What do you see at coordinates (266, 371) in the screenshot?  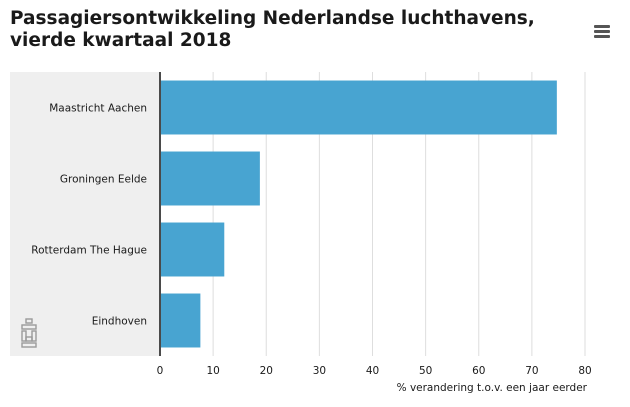 I see `x-tick-label: 20` at bounding box center [266, 371].